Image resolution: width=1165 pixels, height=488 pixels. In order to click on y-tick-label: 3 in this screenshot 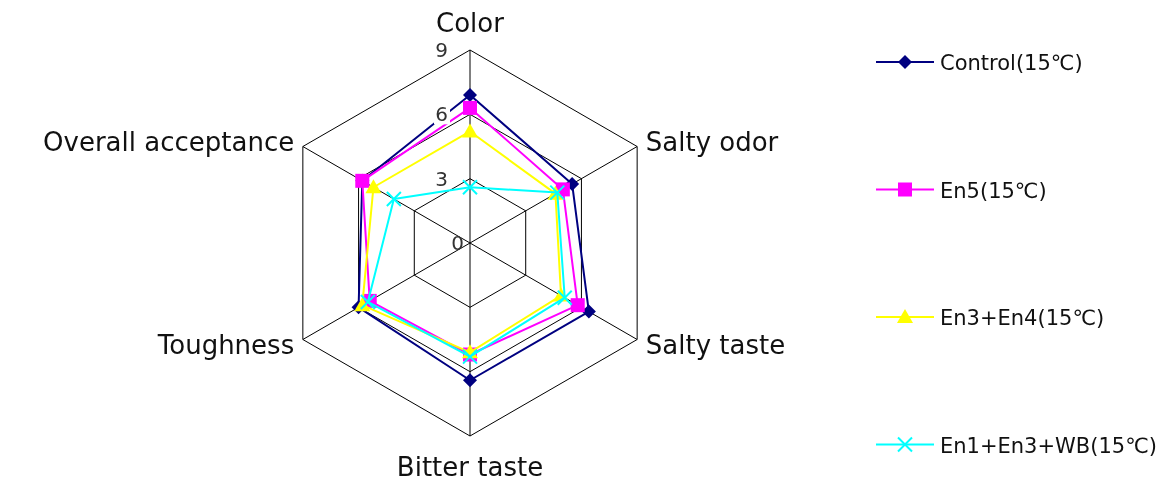, I will do `click(441, 178)`.